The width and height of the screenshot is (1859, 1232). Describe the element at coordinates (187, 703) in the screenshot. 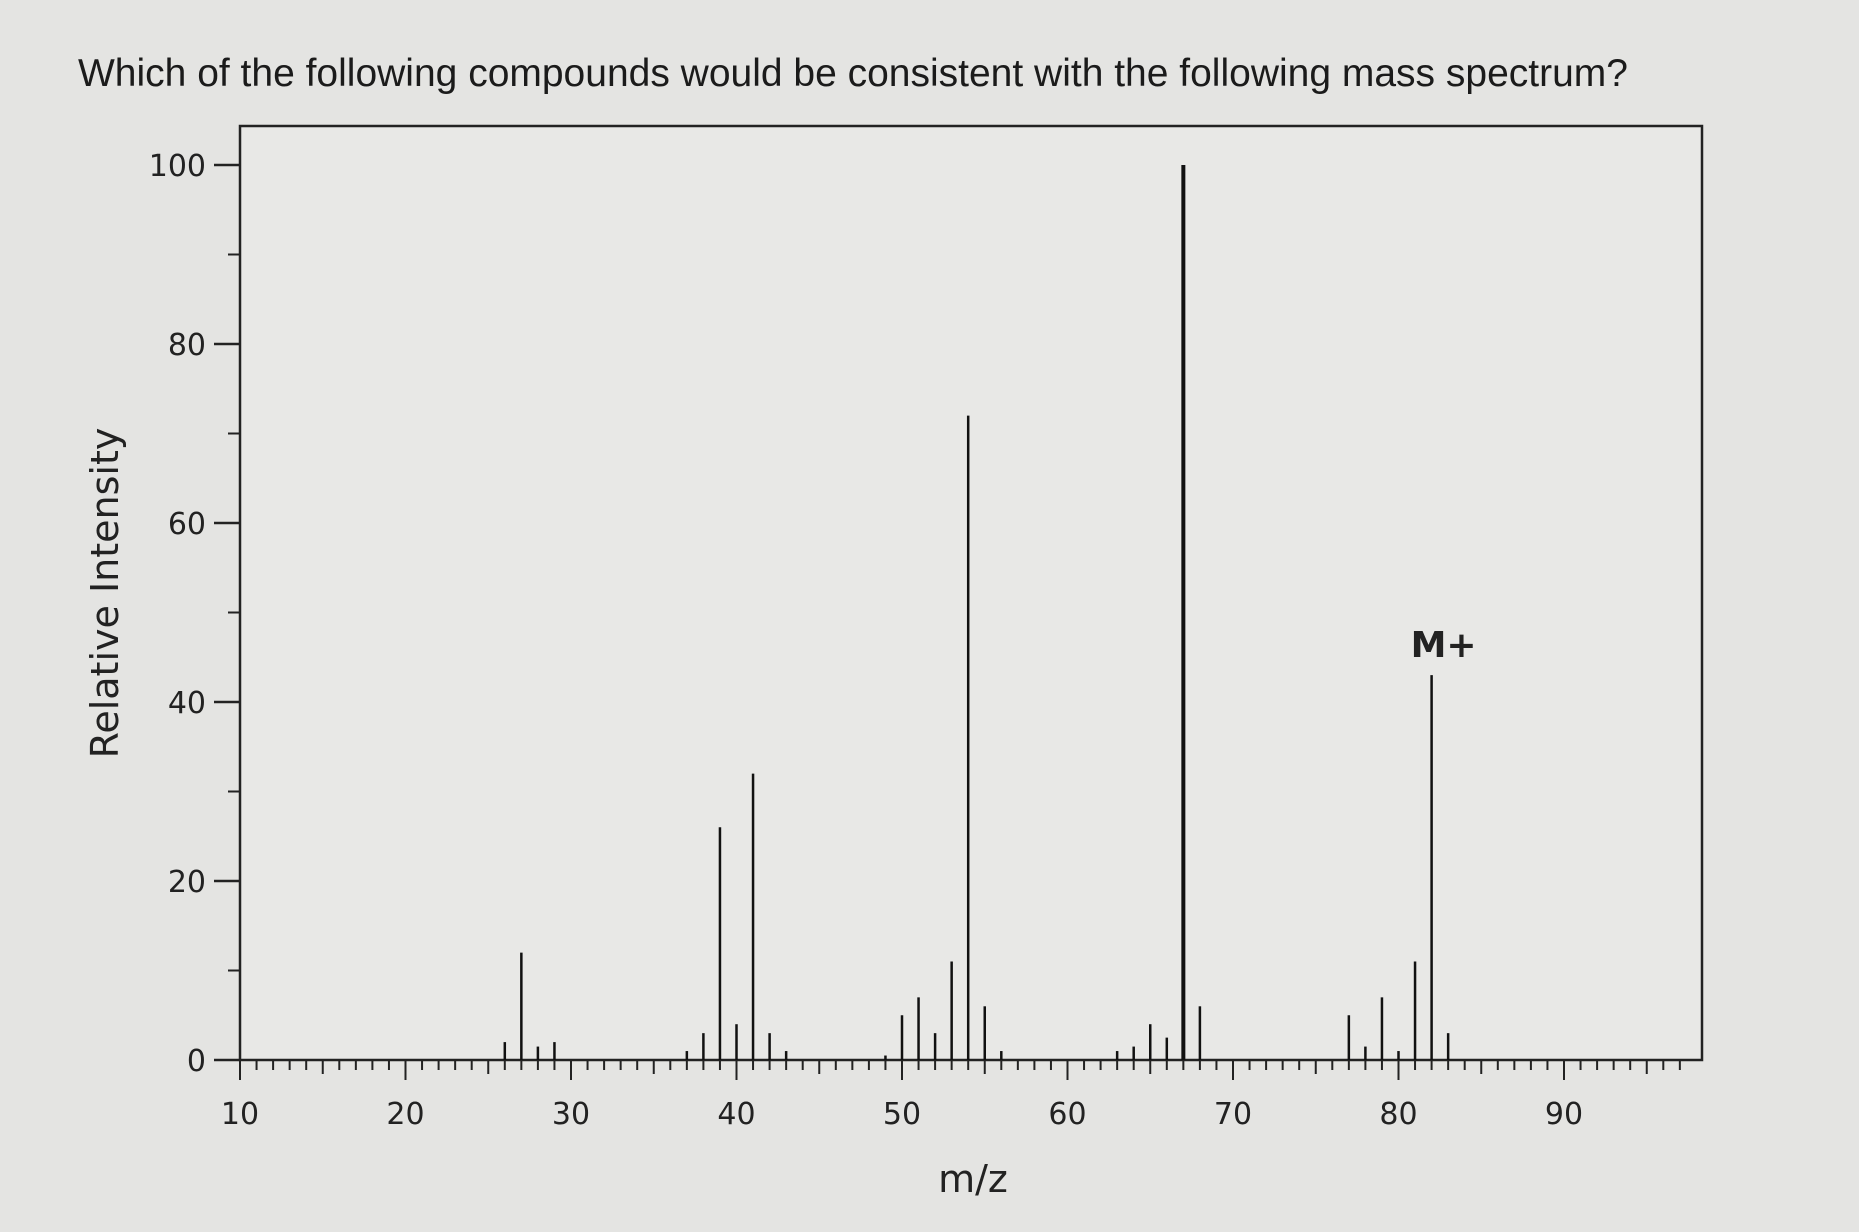

I see `y-tick-label: 40` at that location.